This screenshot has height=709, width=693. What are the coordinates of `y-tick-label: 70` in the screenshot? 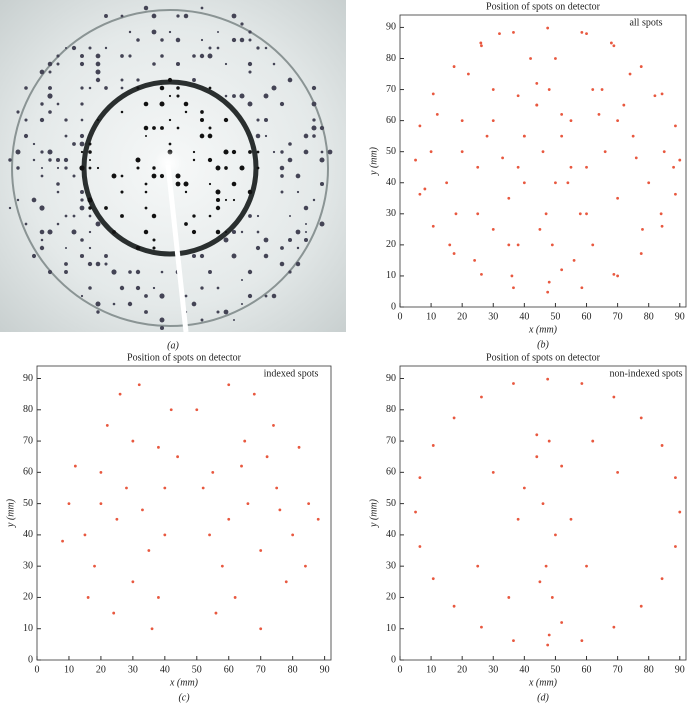 It's located at (391, 440).